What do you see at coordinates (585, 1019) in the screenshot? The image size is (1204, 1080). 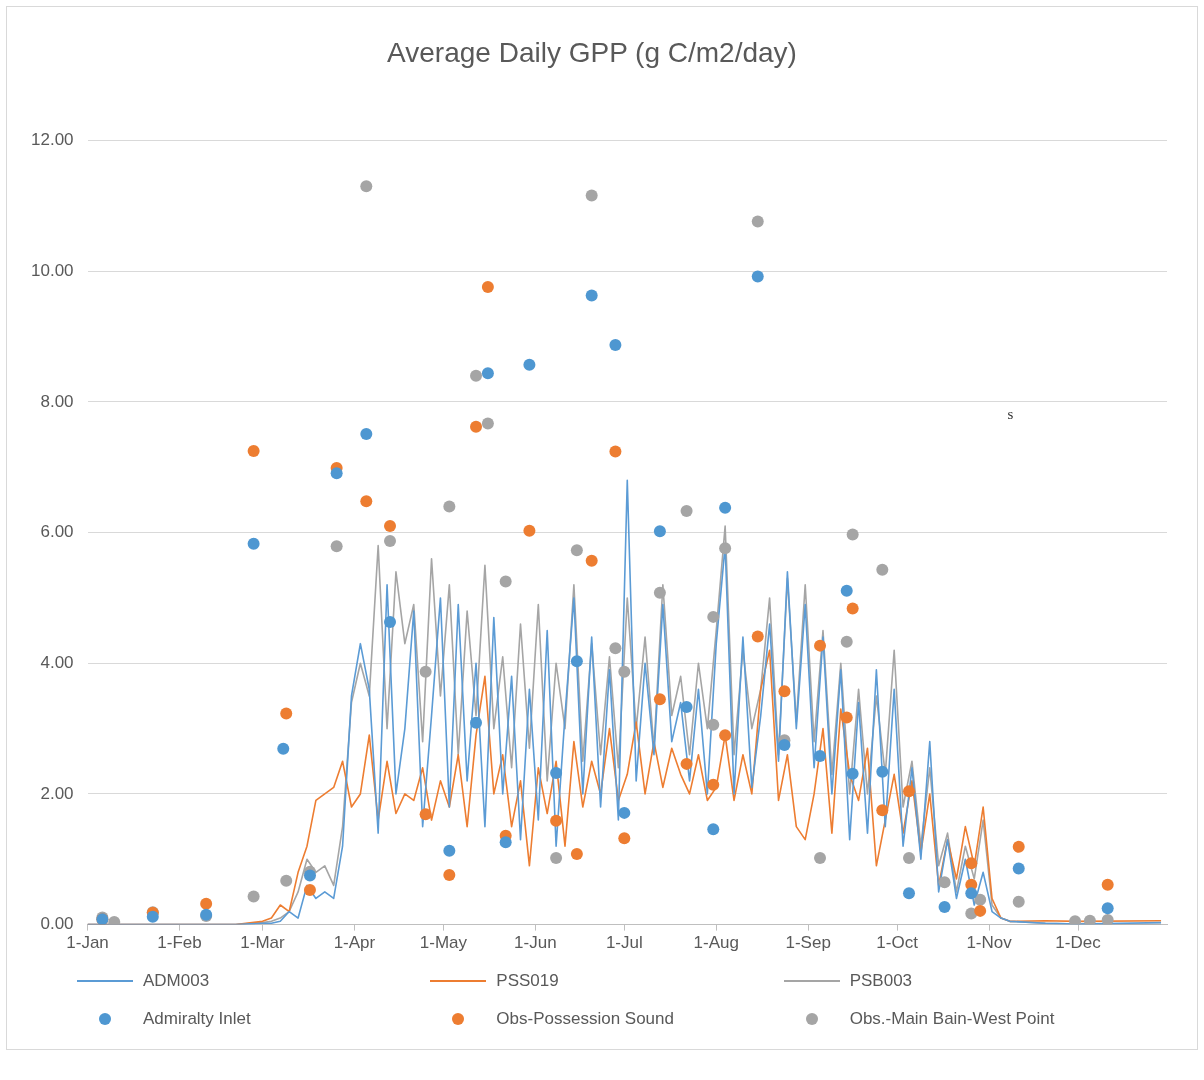 I see `legend-label: Obs-Possession Sound` at bounding box center [585, 1019].